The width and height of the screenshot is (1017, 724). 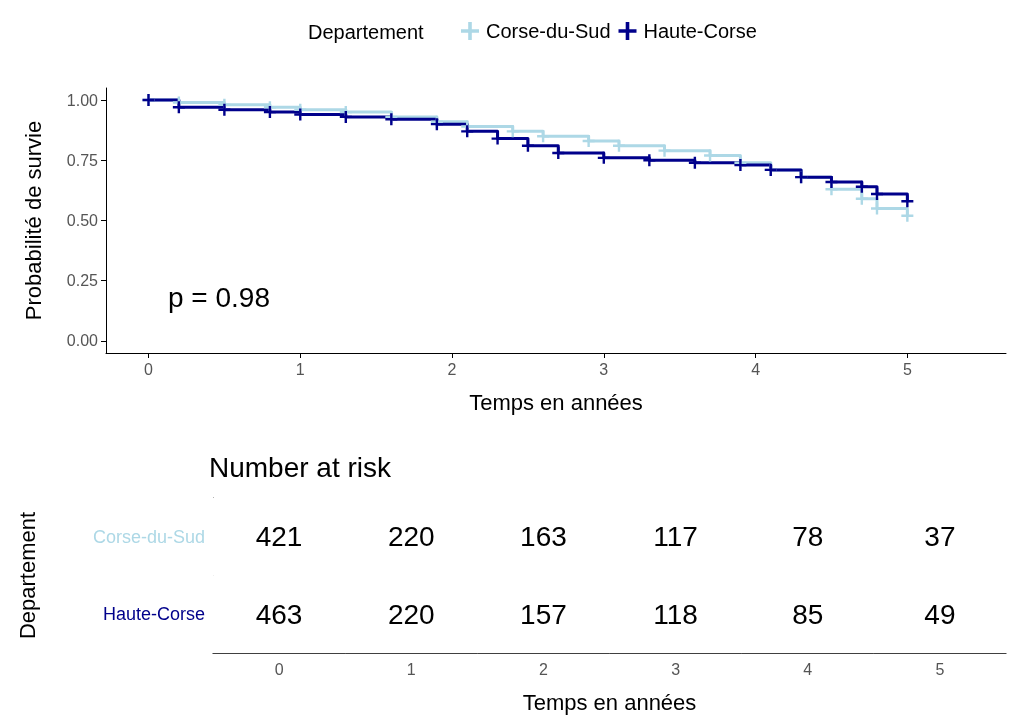 What do you see at coordinates (808, 537) in the screenshot?
I see `data-label: 78` at bounding box center [808, 537].